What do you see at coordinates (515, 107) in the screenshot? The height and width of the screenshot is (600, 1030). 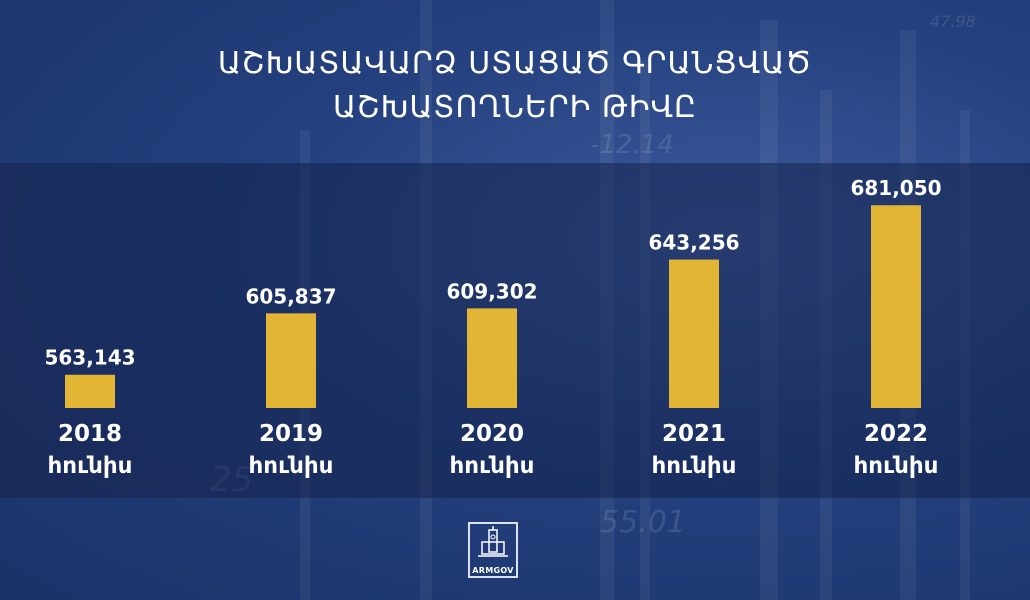 I see `title-line-2: ԱՇԽԱՏՈՂՆԵՐԻ ԹԻՎԸ` at bounding box center [515, 107].